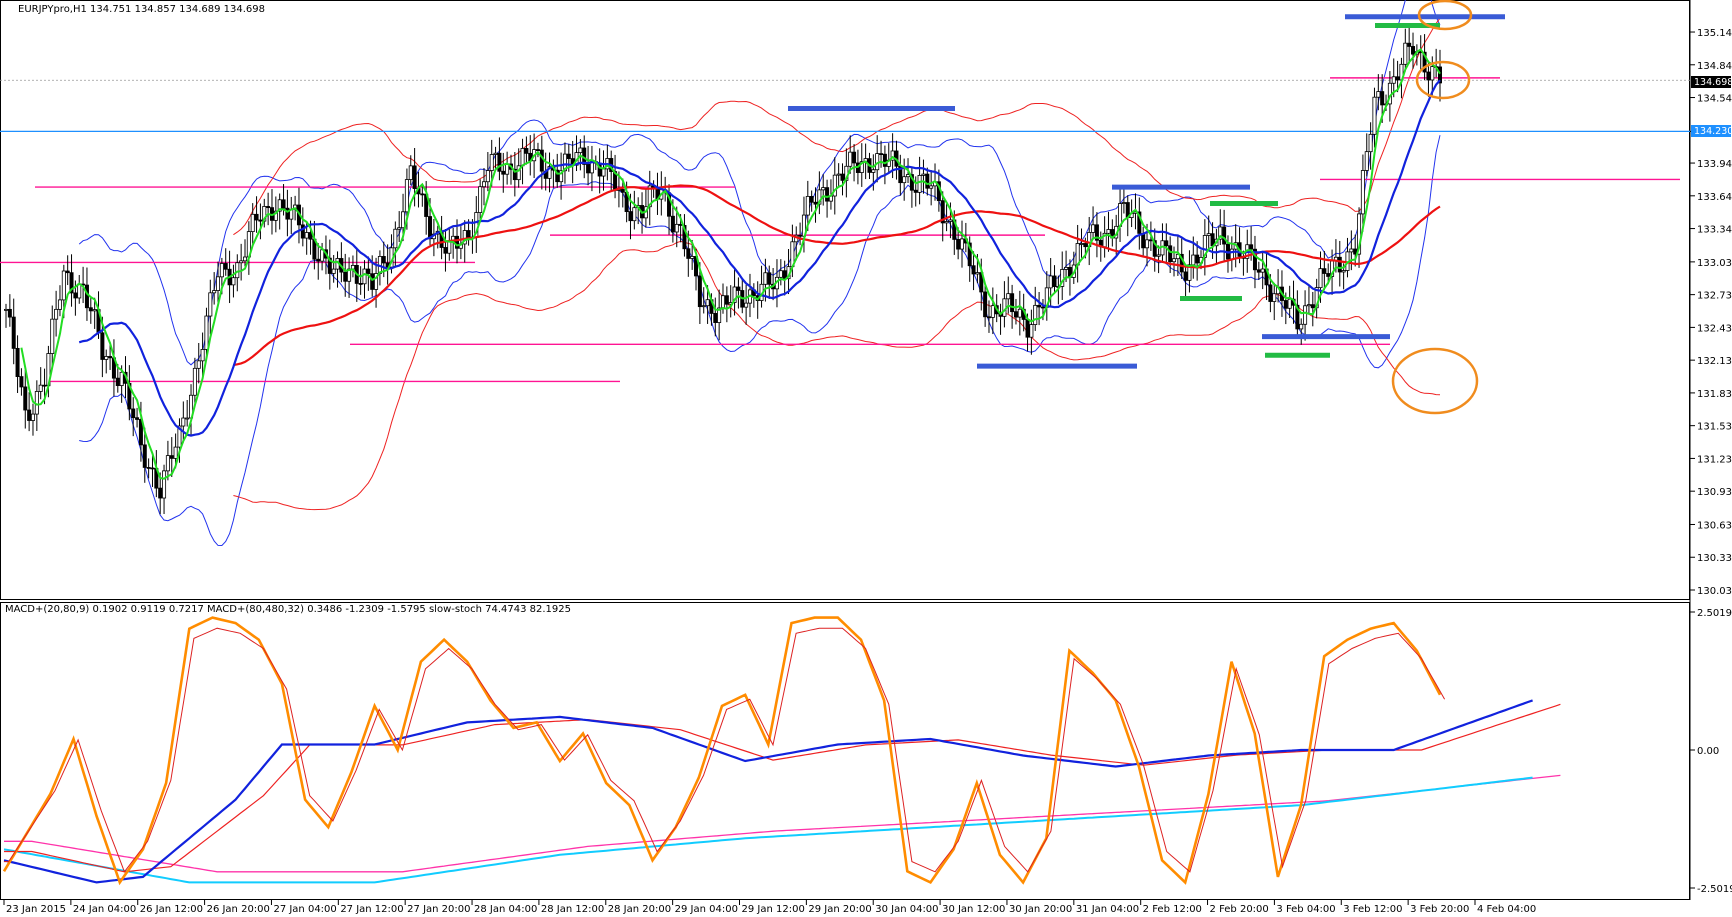  What do you see at coordinates (36, 909) in the screenshot?
I see `time-tick-label: 23 Jan 2015` at bounding box center [36, 909].